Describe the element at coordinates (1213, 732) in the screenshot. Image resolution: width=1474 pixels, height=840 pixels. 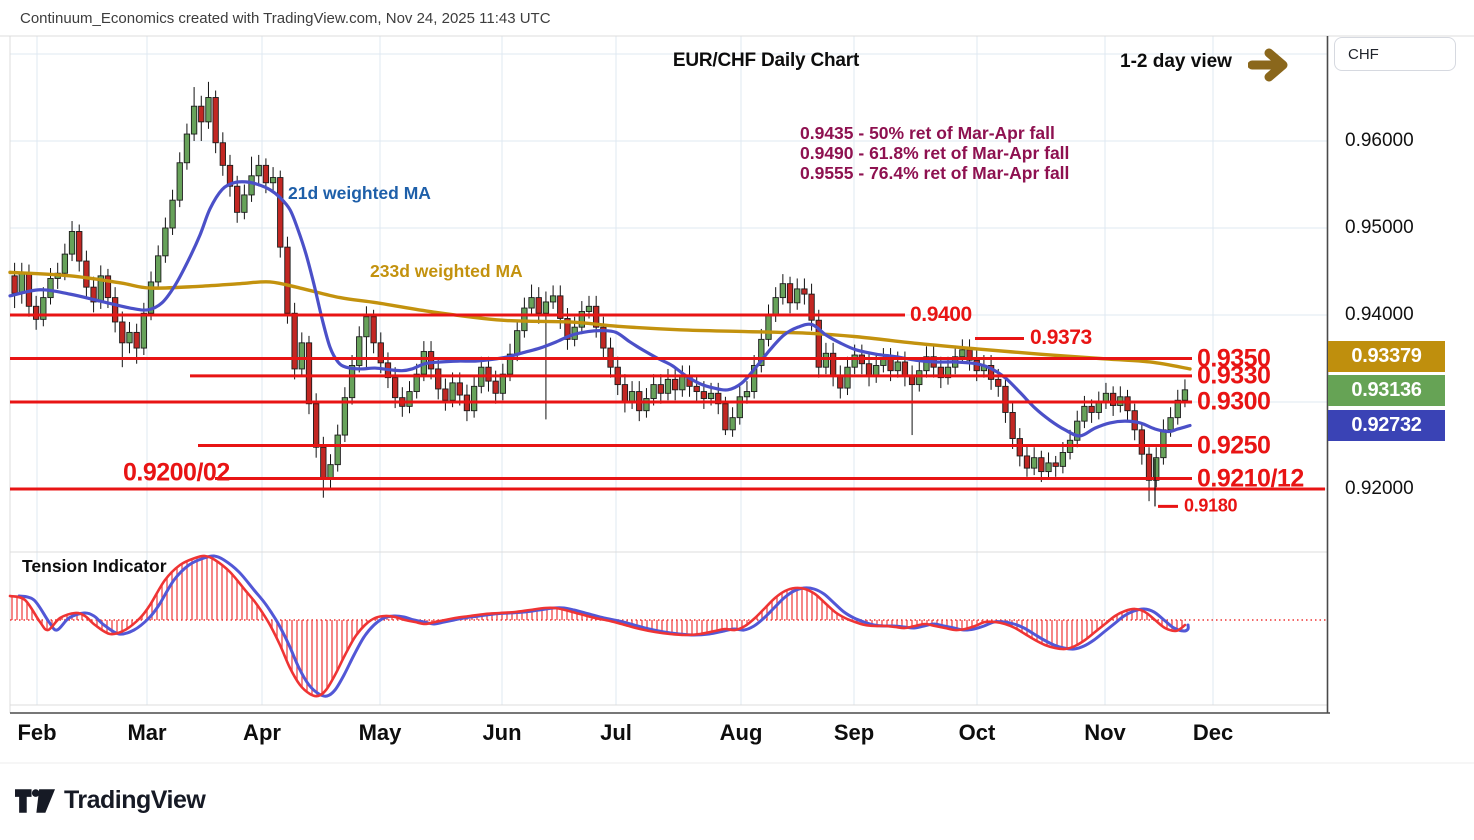
I see `month-axis-label-dec: Dec` at that location.